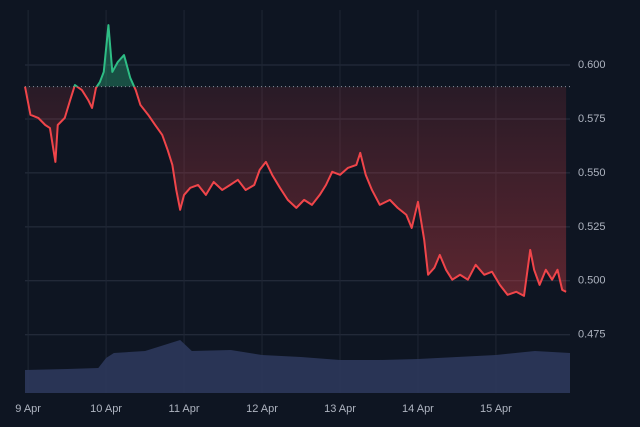  Describe the element at coordinates (340, 409) in the screenshot. I see `x-tick-label: 13 Apr` at that location.